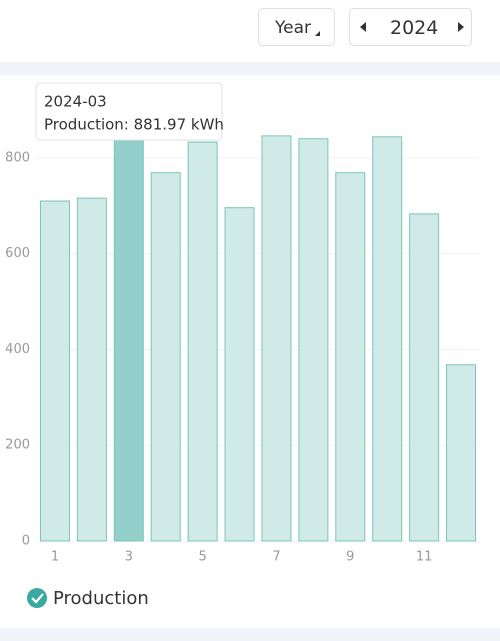  What do you see at coordinates (129, 111) in the screenshot?
I see `tooltip-box` at bounding box center [129, 111].